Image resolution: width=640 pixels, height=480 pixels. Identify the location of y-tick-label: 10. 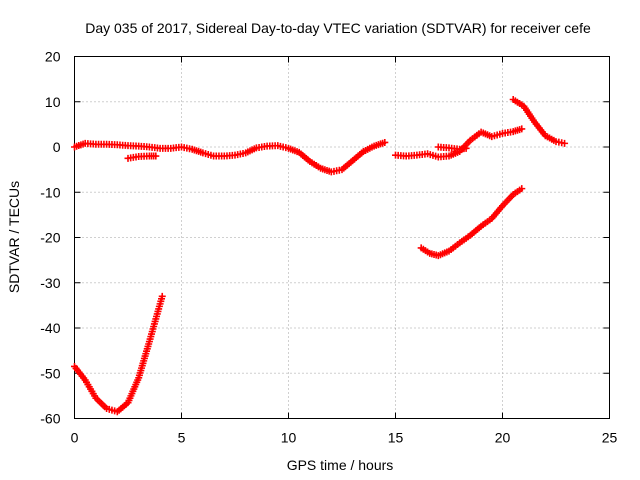
(53, 102).